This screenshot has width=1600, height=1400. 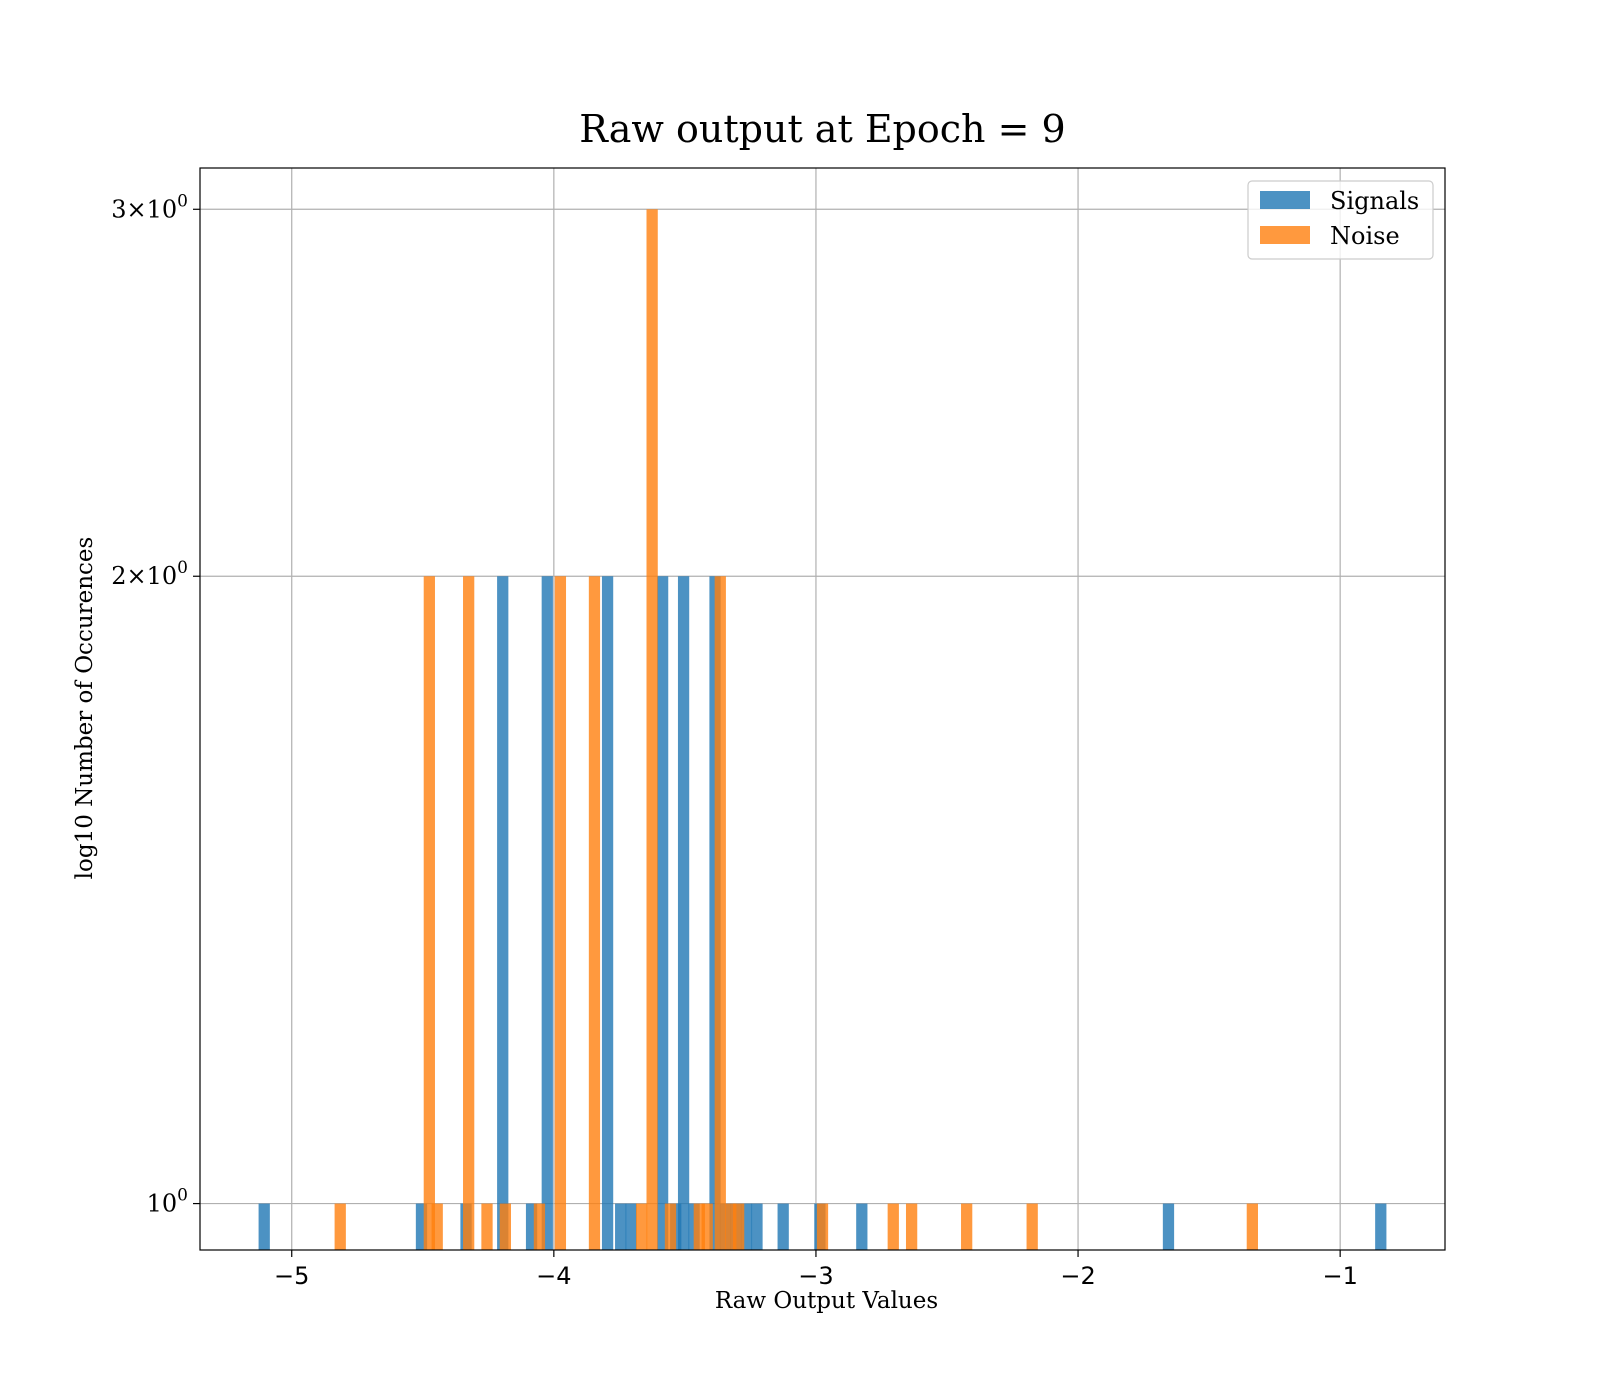 I want to click on legend-label-noise: Noise, so click(x=1365, y=236).